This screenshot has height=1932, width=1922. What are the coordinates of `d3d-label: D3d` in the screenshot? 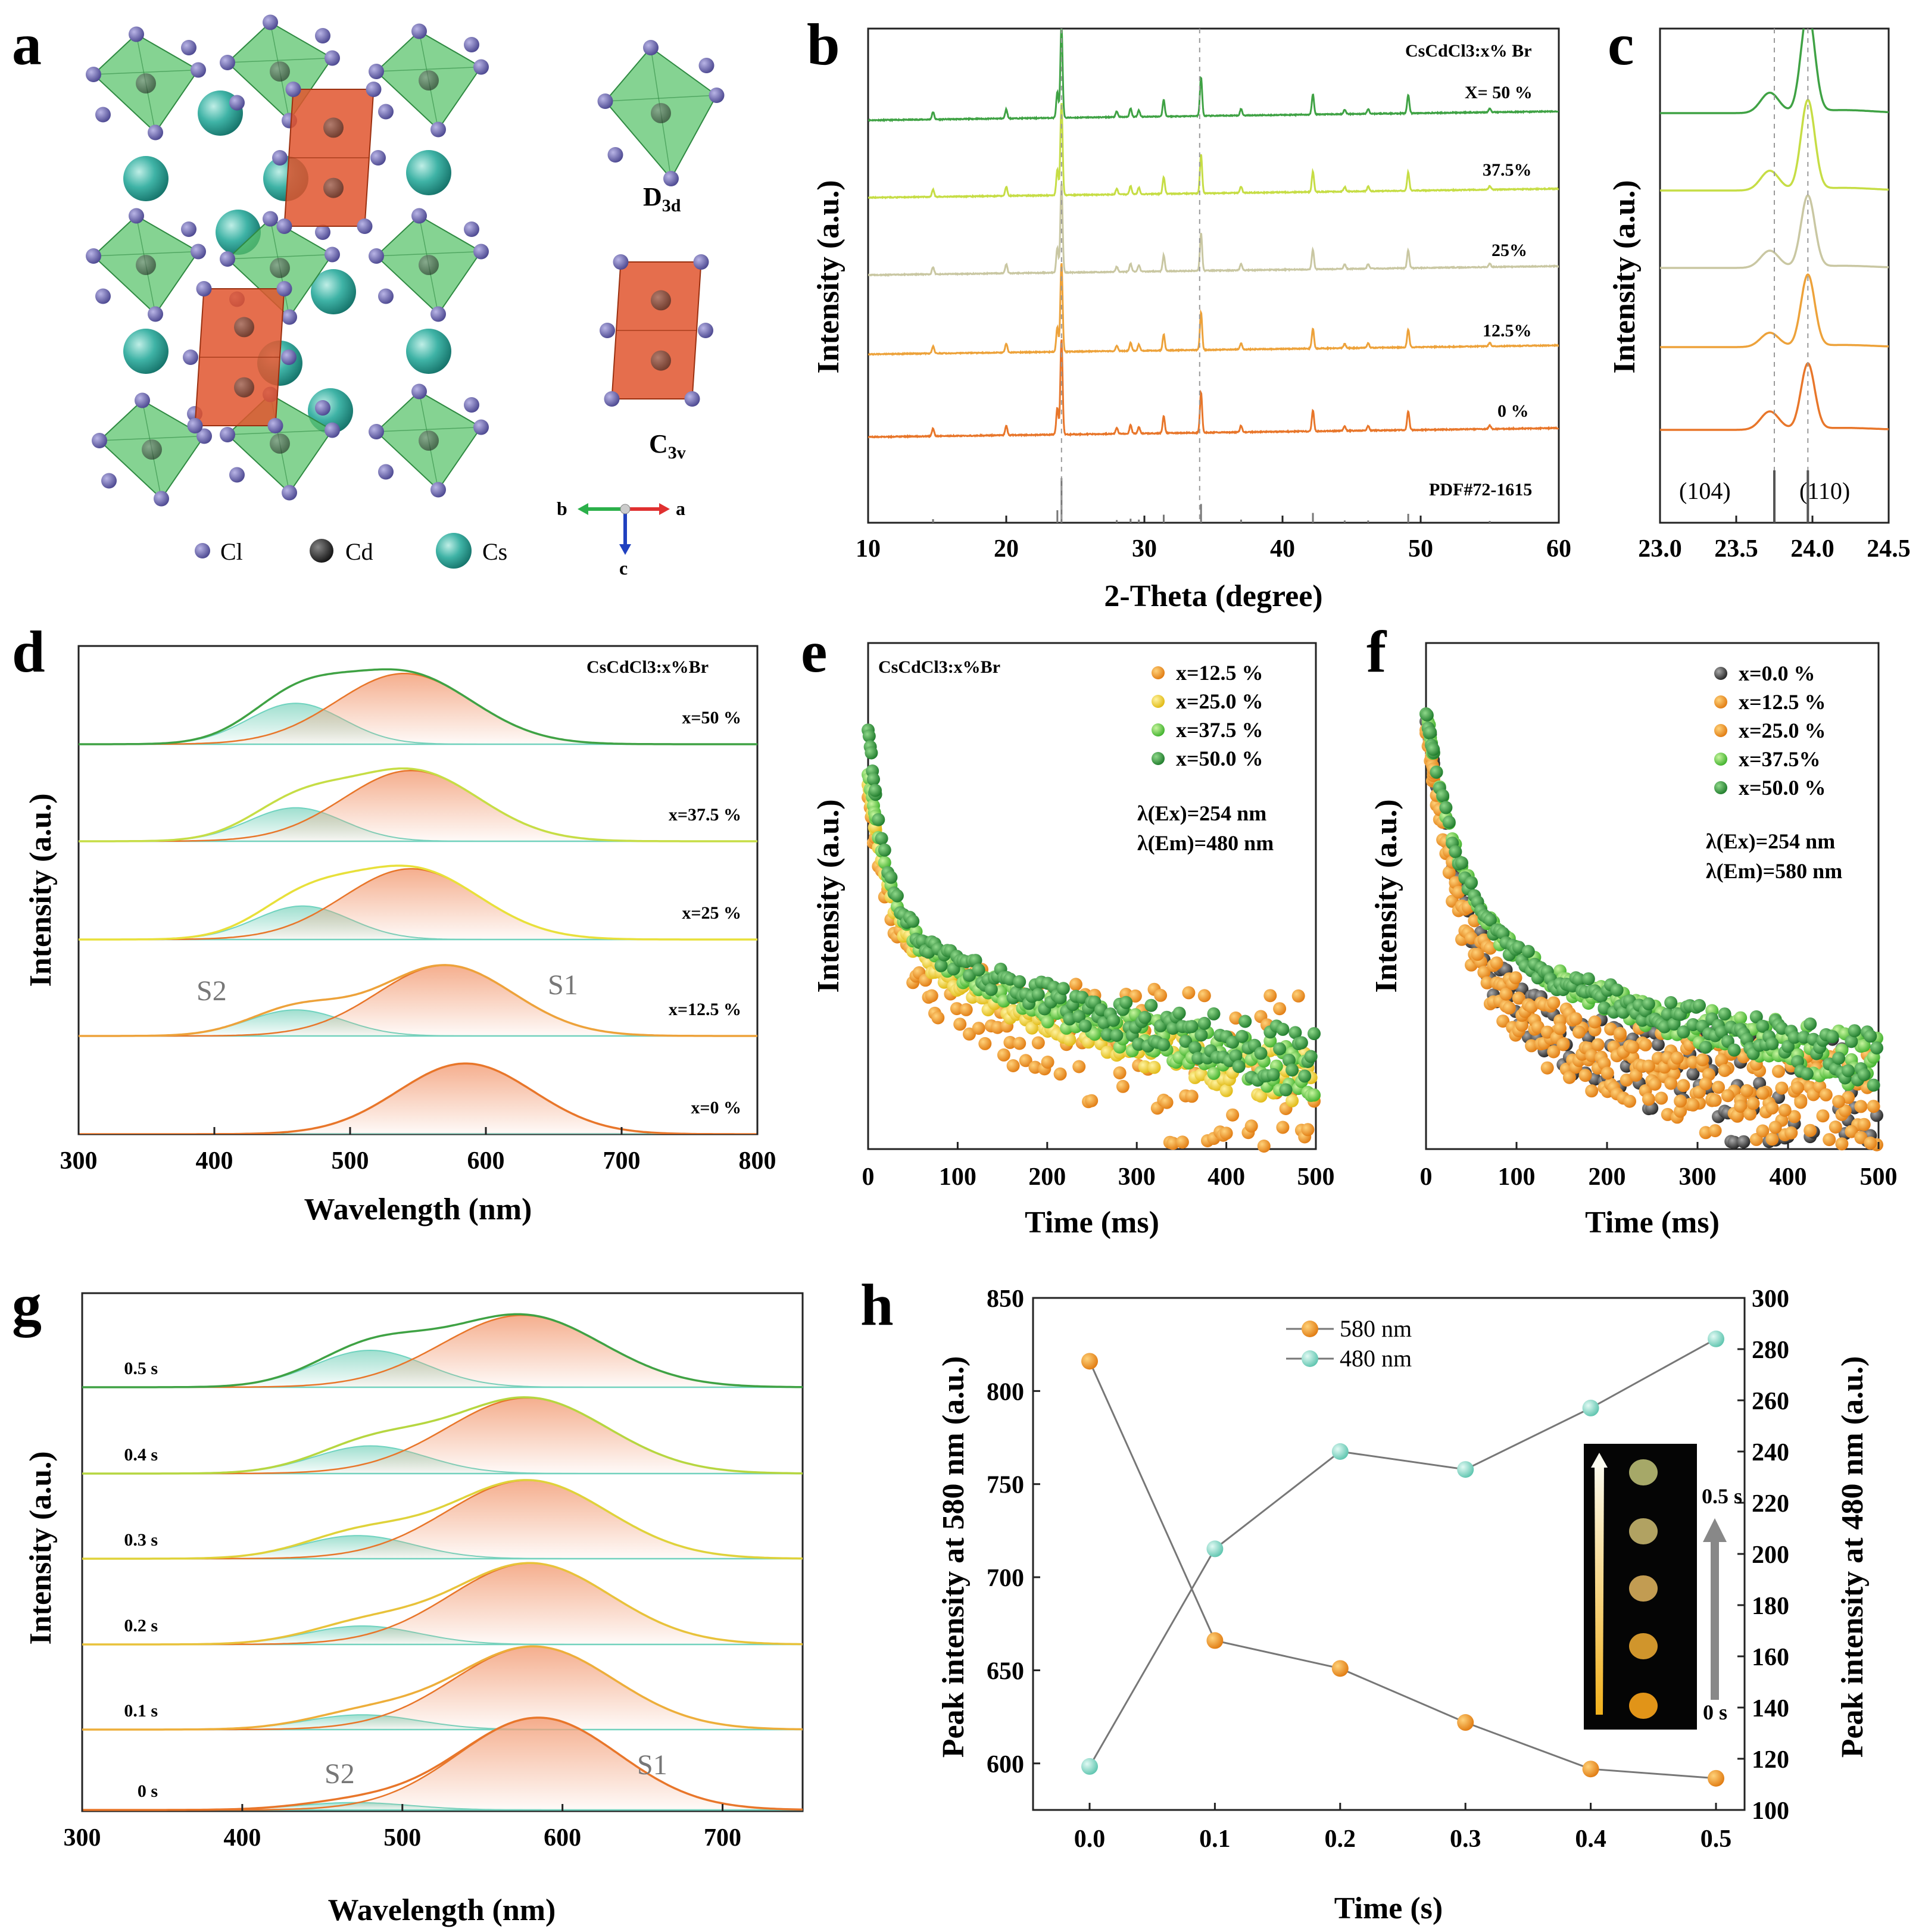 It's located at (662, 199).